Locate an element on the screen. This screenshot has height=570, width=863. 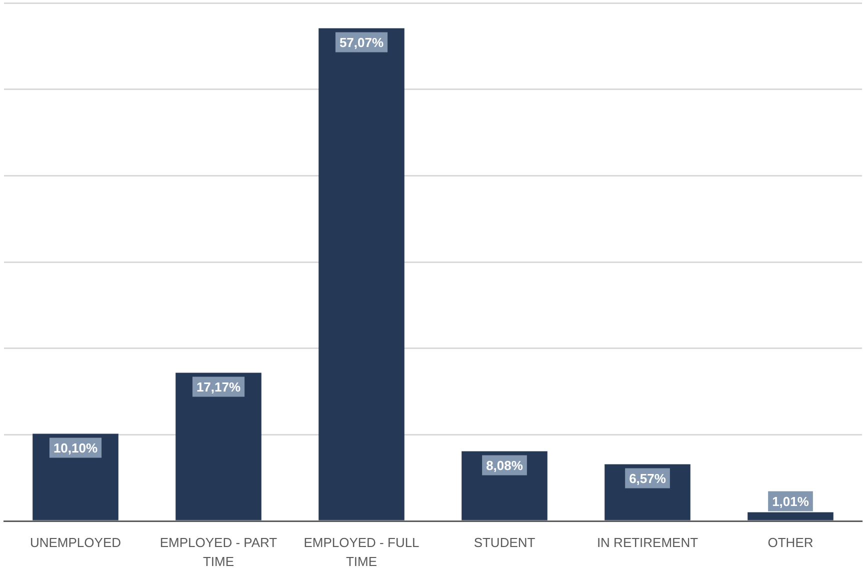
data-label: 8,08% is located at coordinates (505, 465).